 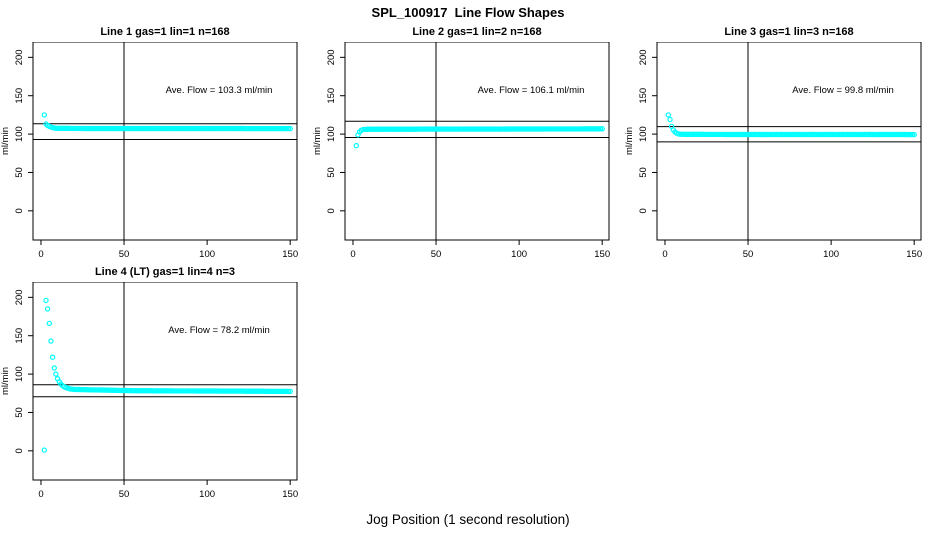 I want to click on y-tick-label: 0, so click(x=19, y=450).